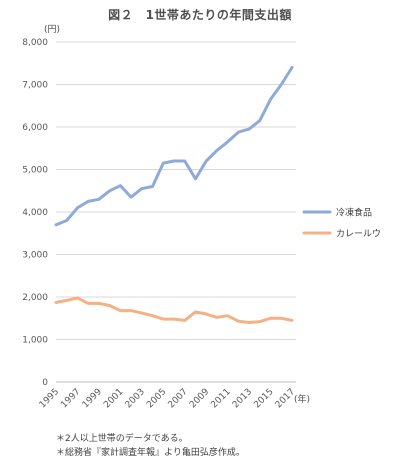  Describe the element at coordinates (178, 398) in the screenshot. I see `x-tick-label: 2007` at that location.